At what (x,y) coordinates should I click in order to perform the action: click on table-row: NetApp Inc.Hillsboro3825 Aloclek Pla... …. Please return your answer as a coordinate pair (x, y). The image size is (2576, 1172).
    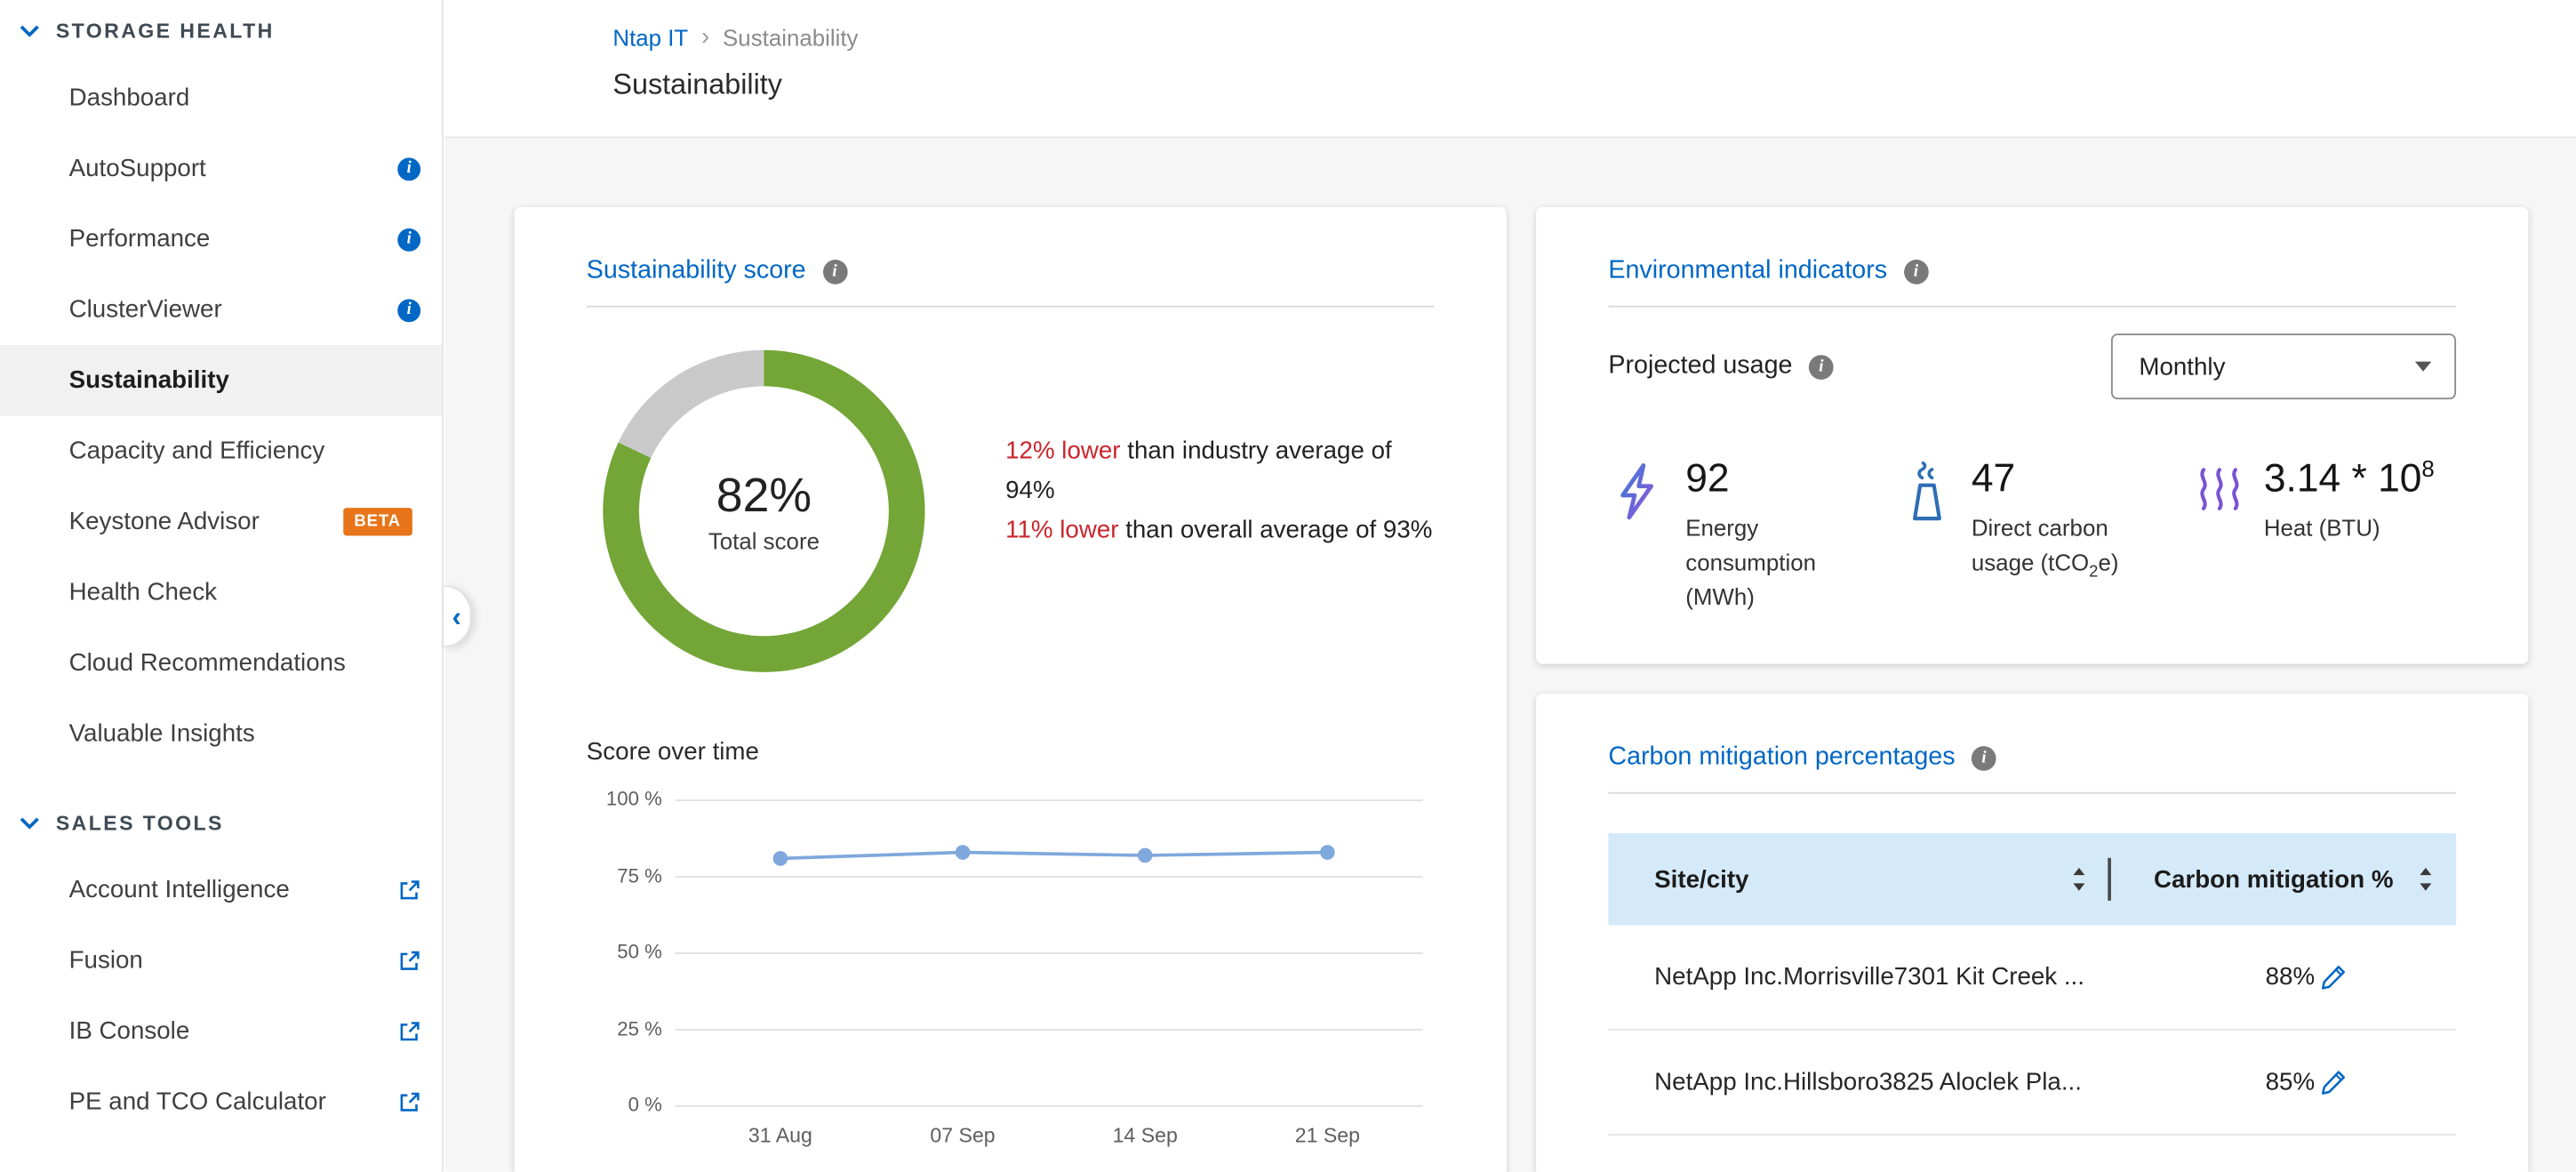
    Looking at the image, I should click on (2032, 1083).